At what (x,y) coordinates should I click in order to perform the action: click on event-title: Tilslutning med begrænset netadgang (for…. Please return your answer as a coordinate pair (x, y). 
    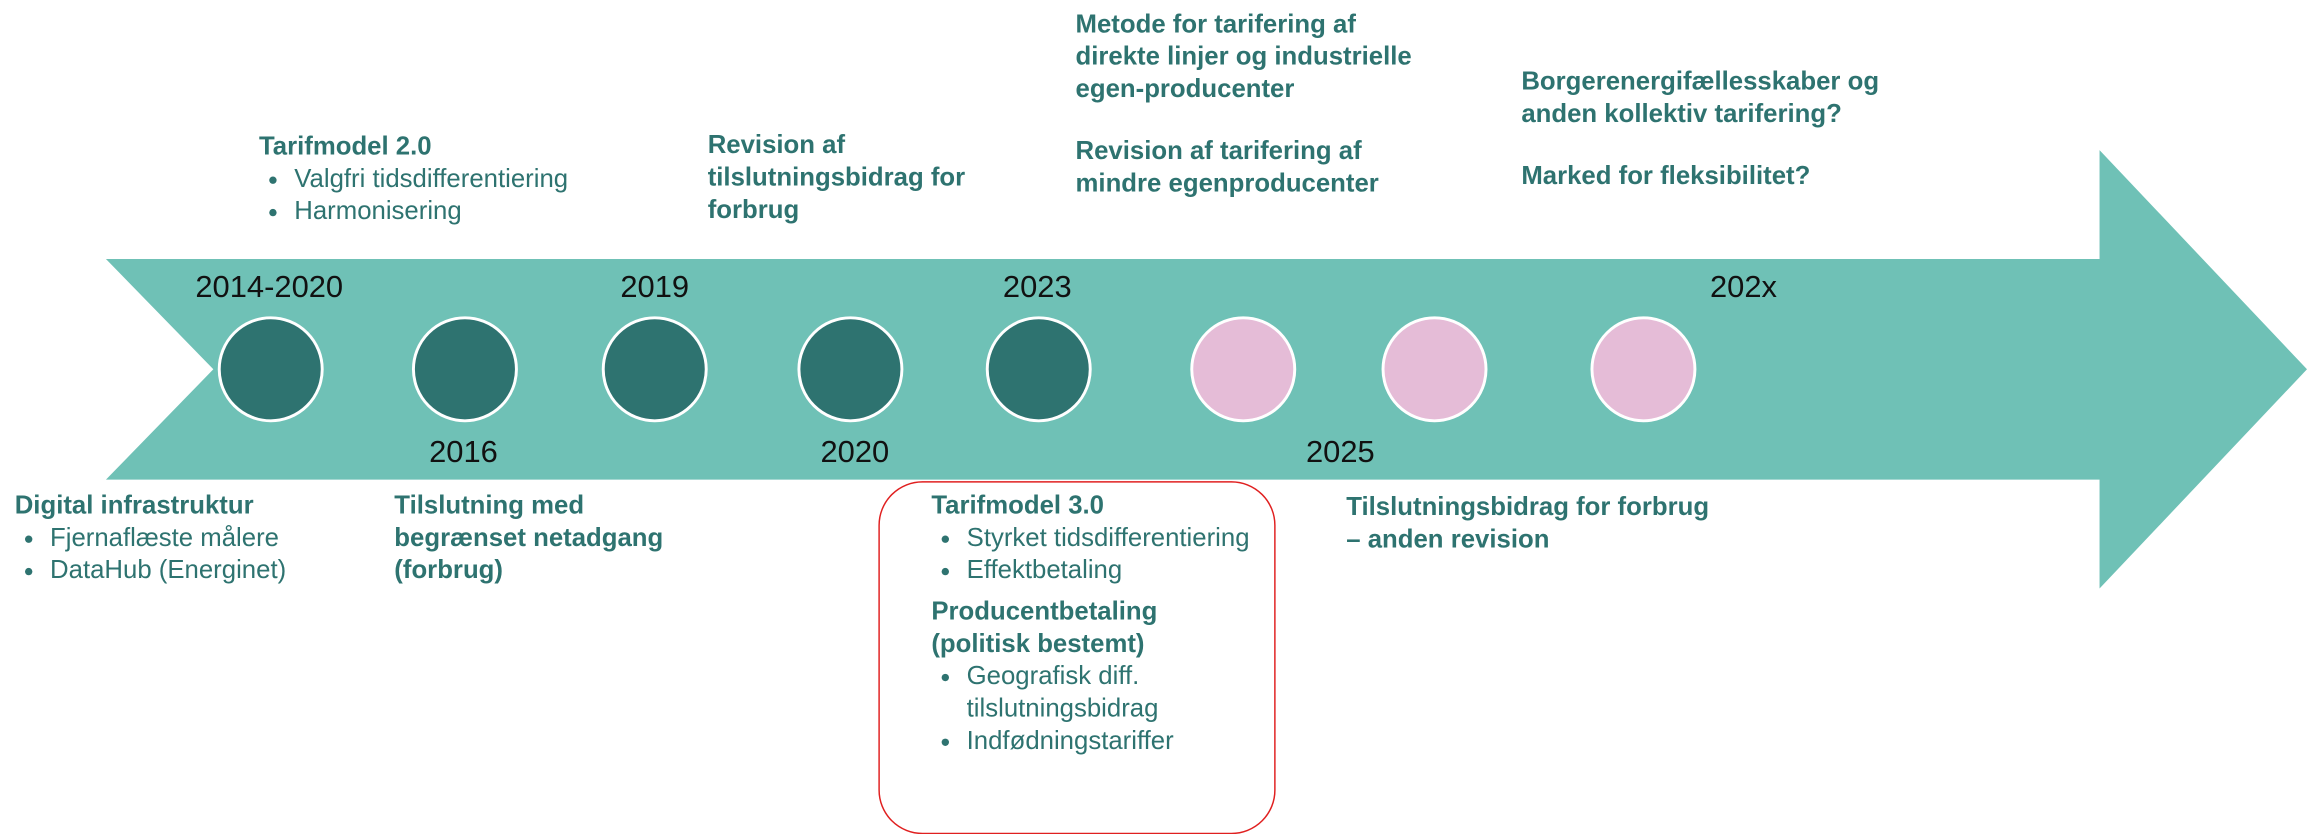
    Looking at the image, I should click on (529, 537).